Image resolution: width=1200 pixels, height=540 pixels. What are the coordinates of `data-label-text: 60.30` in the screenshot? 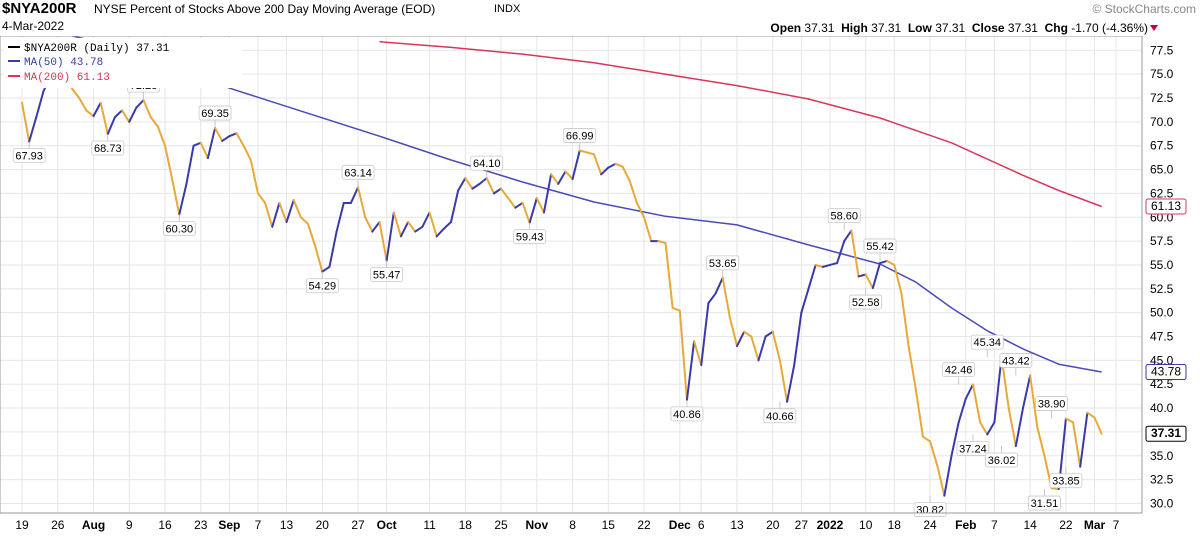 It's located at (180, 229).